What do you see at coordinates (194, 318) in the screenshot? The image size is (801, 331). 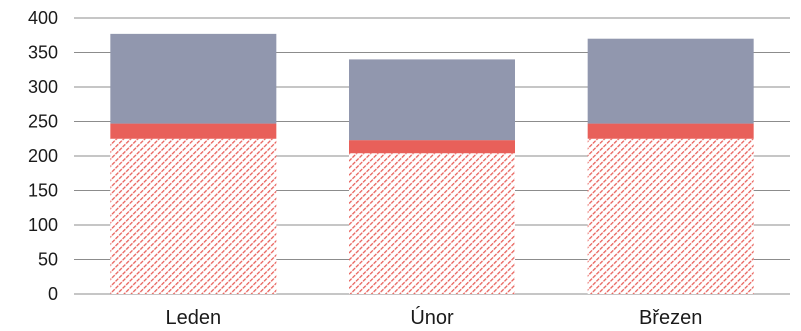 I see `x-category-label: Leden` at bounding box center [194, 318].